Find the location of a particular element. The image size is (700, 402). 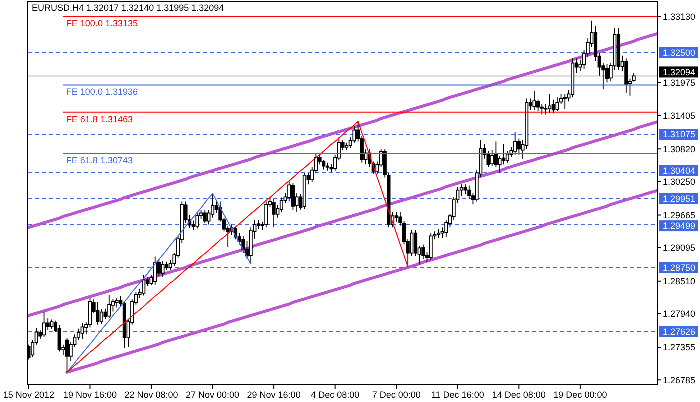

y-tick-label: 1.30820 is located at coordinates (679, 149).